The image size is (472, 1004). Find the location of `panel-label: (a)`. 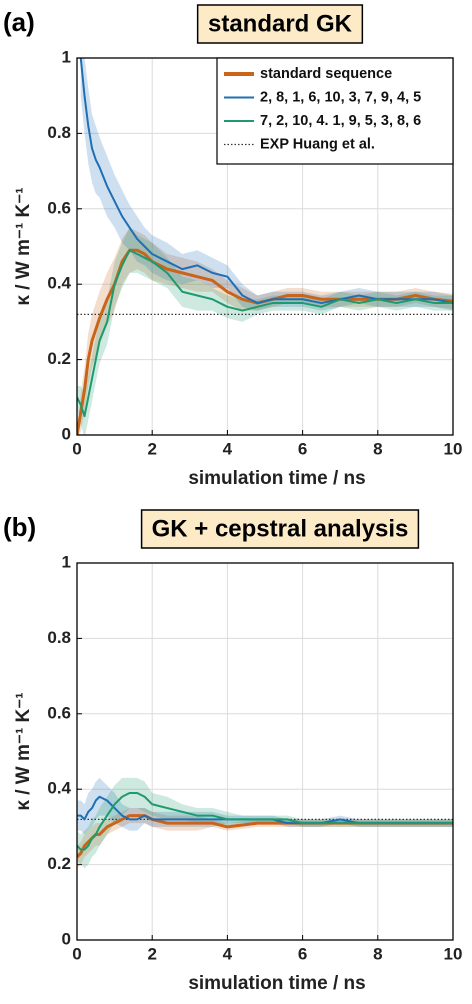

panel-label: (a) is located at coordinates (19, 22).